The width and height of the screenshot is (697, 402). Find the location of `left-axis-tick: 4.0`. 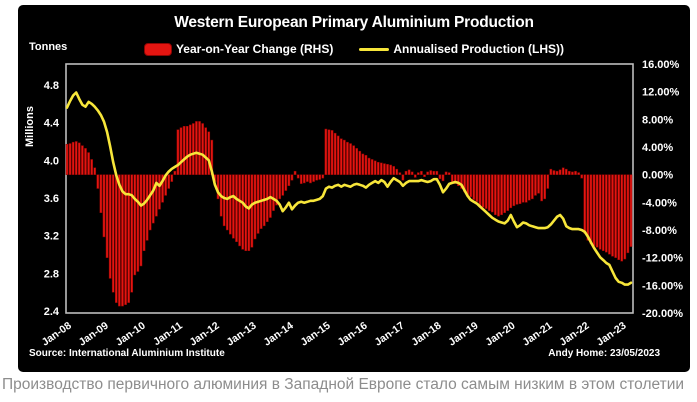

left-axis-tick: 4.0 is located at coordinates (51, 161).